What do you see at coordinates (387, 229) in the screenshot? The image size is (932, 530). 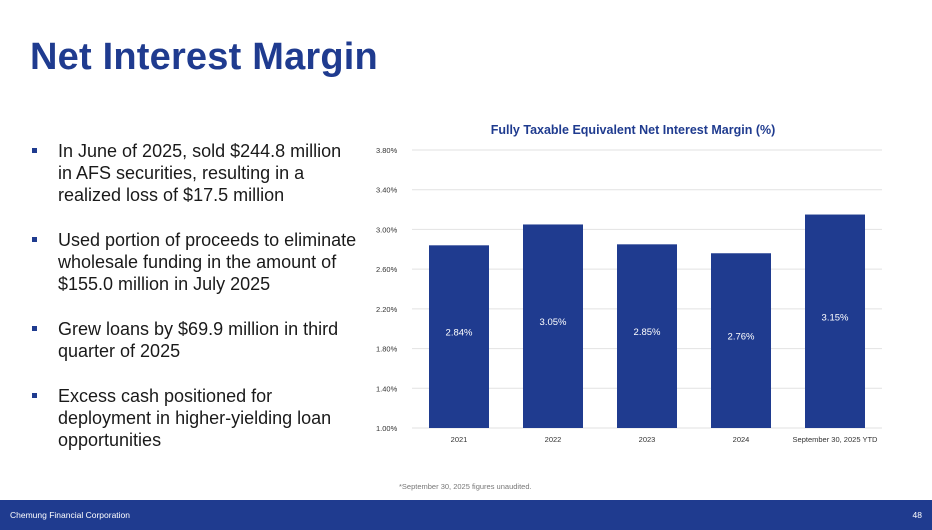 I see `y-tick-label: 3.00%` at bounding box center [387, 229].